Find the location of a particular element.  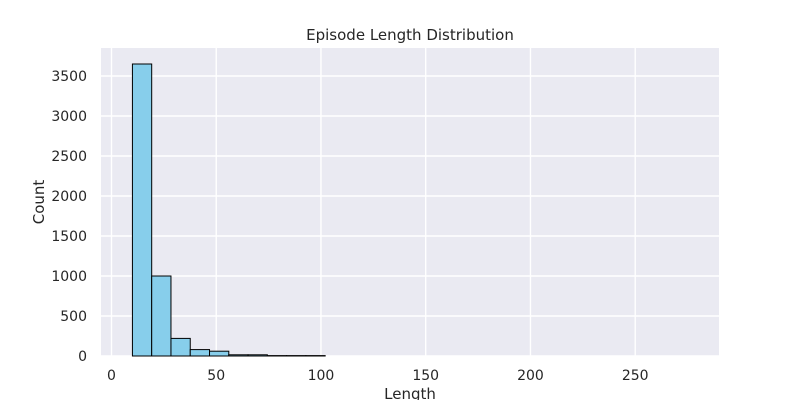

y-tick-label: 500 is located at coordinates (73, 317).